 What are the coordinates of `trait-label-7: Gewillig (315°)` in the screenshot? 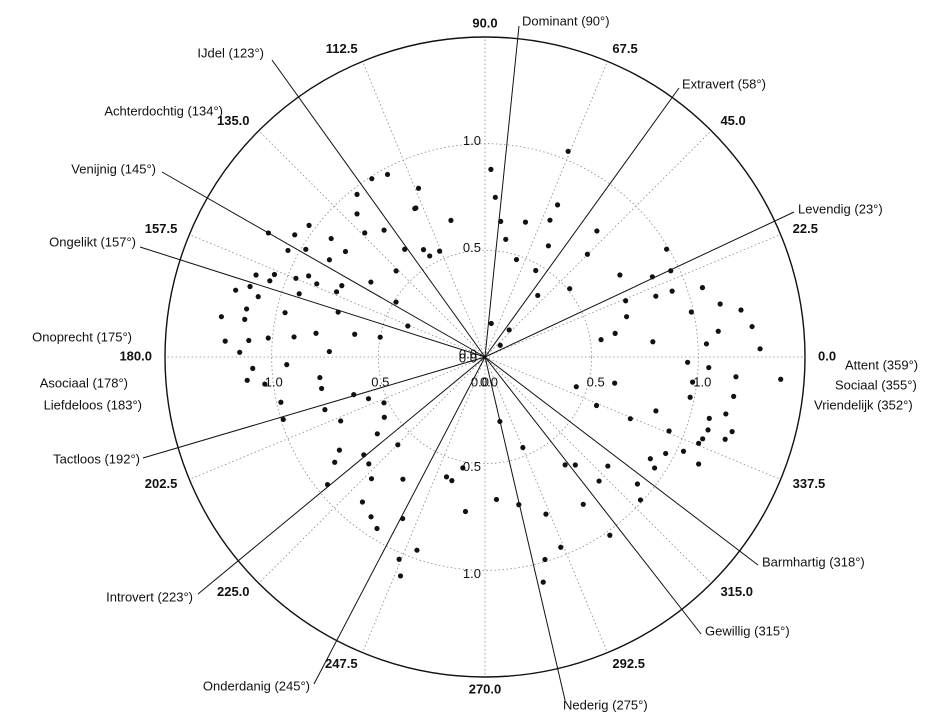 It's located at (747, 630).